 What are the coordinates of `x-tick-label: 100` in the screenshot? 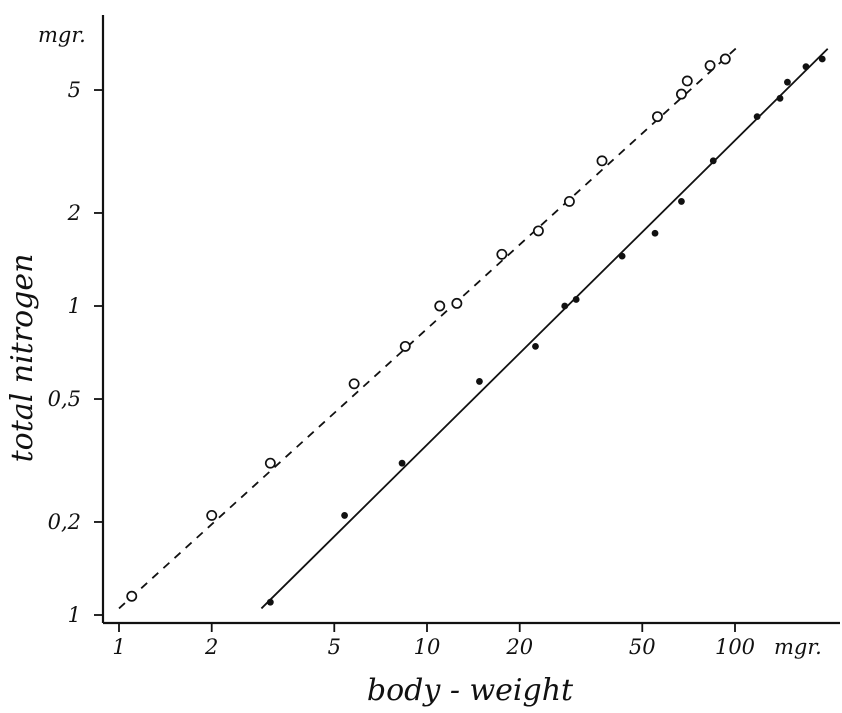 It's located at (735, 647).